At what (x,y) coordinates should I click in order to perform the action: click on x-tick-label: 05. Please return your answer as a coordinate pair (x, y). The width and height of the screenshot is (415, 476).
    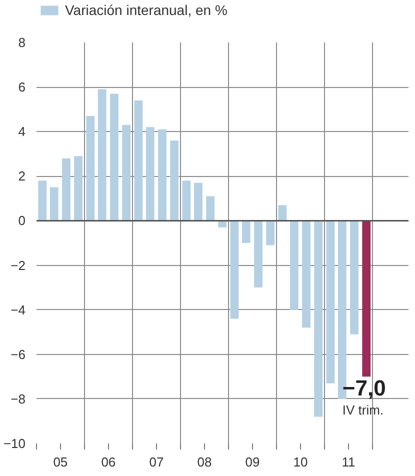
    Looking at the image, I should click on (60, 462).